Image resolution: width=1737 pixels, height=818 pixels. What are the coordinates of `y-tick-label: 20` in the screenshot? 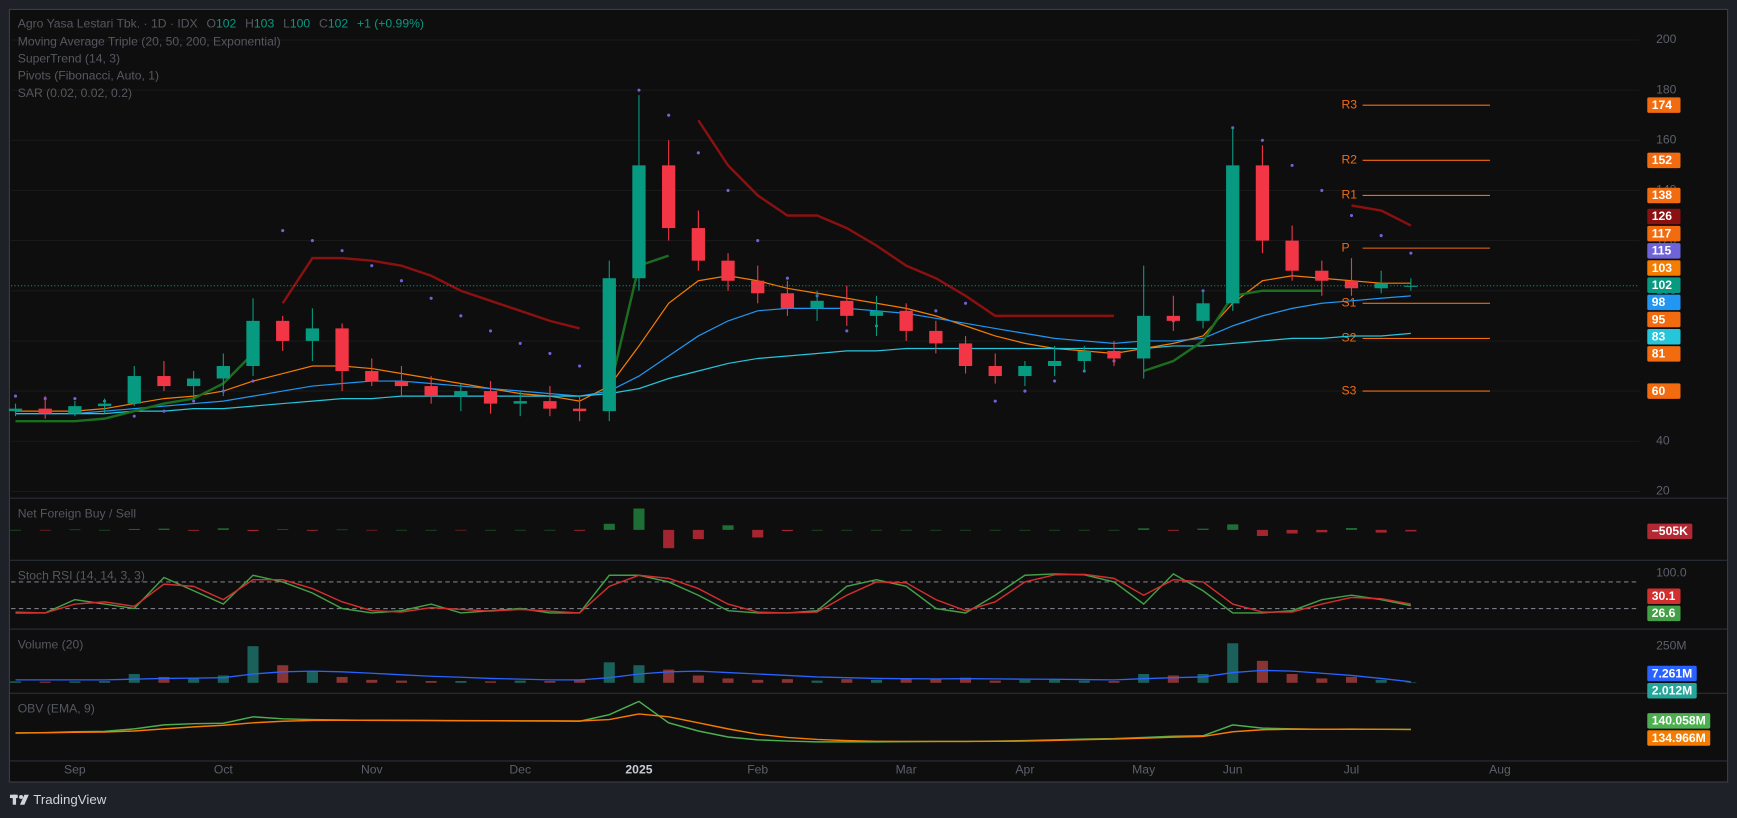 It's located at (1663, 491).